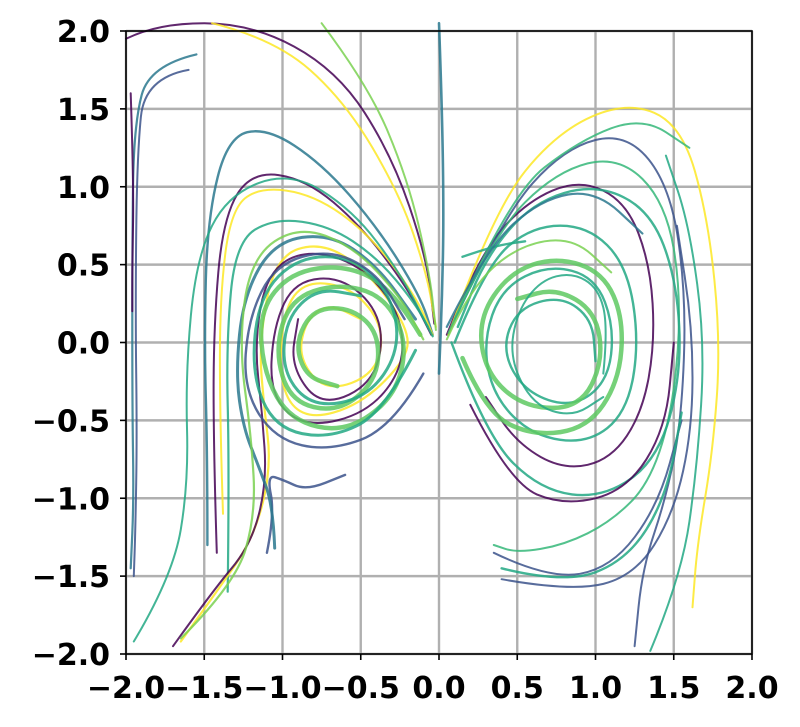 The width and height of the screenshot is (800, 727). I want to click on x-tick-label-7: 1.5, so click(673, 688).